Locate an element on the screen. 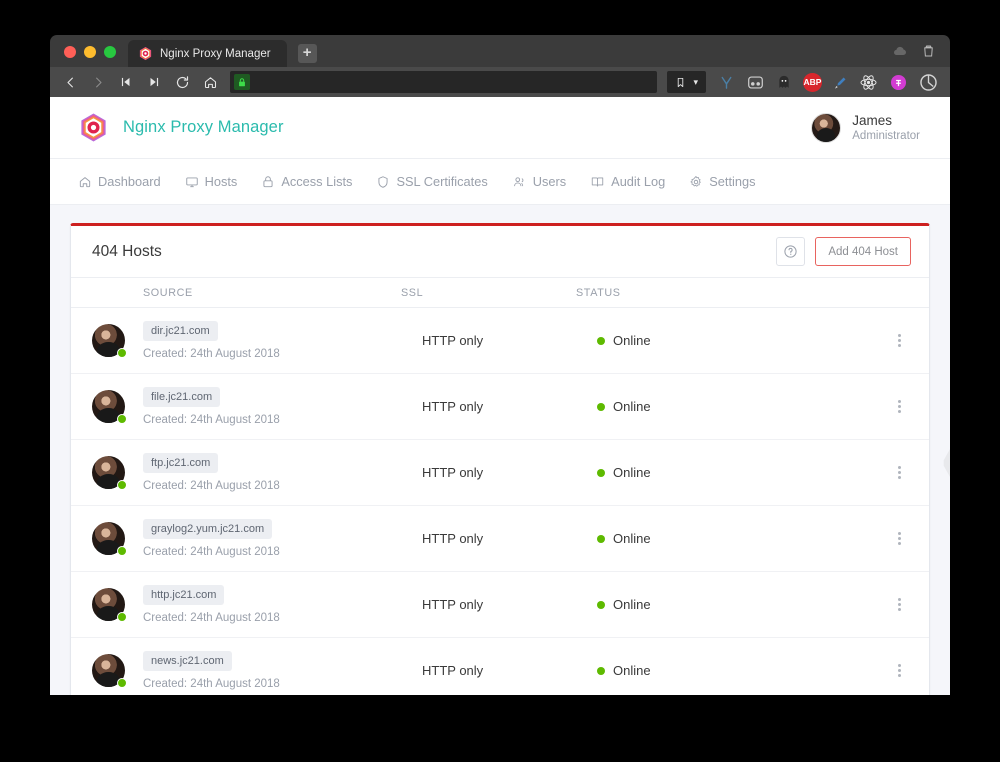 The width and height of the screenshot is (1000, 762). nav-item-hosts: Hosts is located at coordinates (211, 181).